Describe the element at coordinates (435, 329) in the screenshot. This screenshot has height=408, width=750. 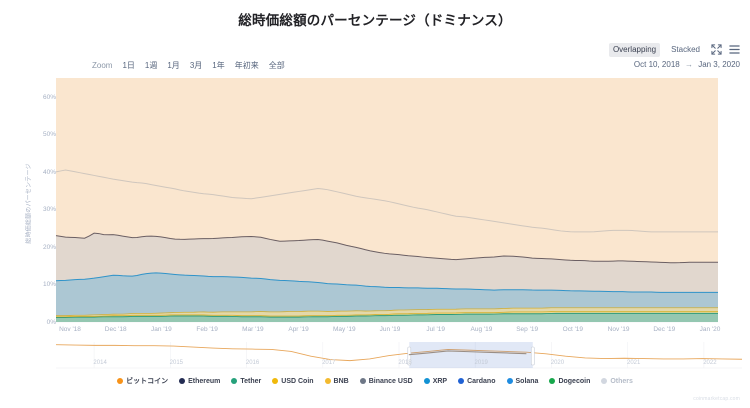
I see `x-axis-tick-label: Jul '19` at that location.